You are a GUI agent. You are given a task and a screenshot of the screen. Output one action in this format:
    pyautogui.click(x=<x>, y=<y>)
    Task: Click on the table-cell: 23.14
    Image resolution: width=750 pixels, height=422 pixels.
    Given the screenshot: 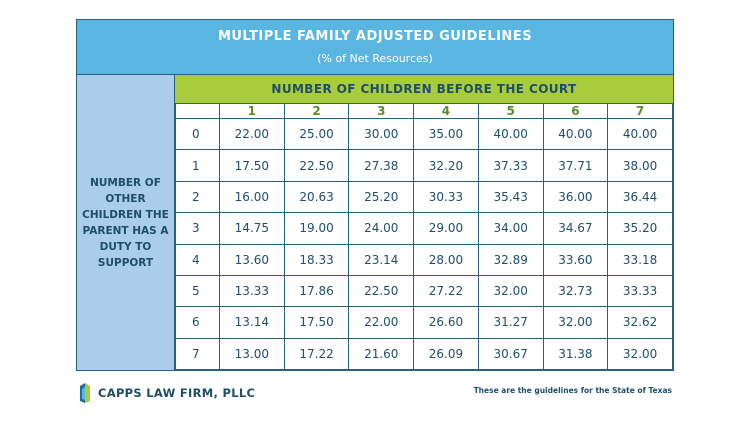 What is the action you would take?
    pyautogui.click(x=381, y=259)
    